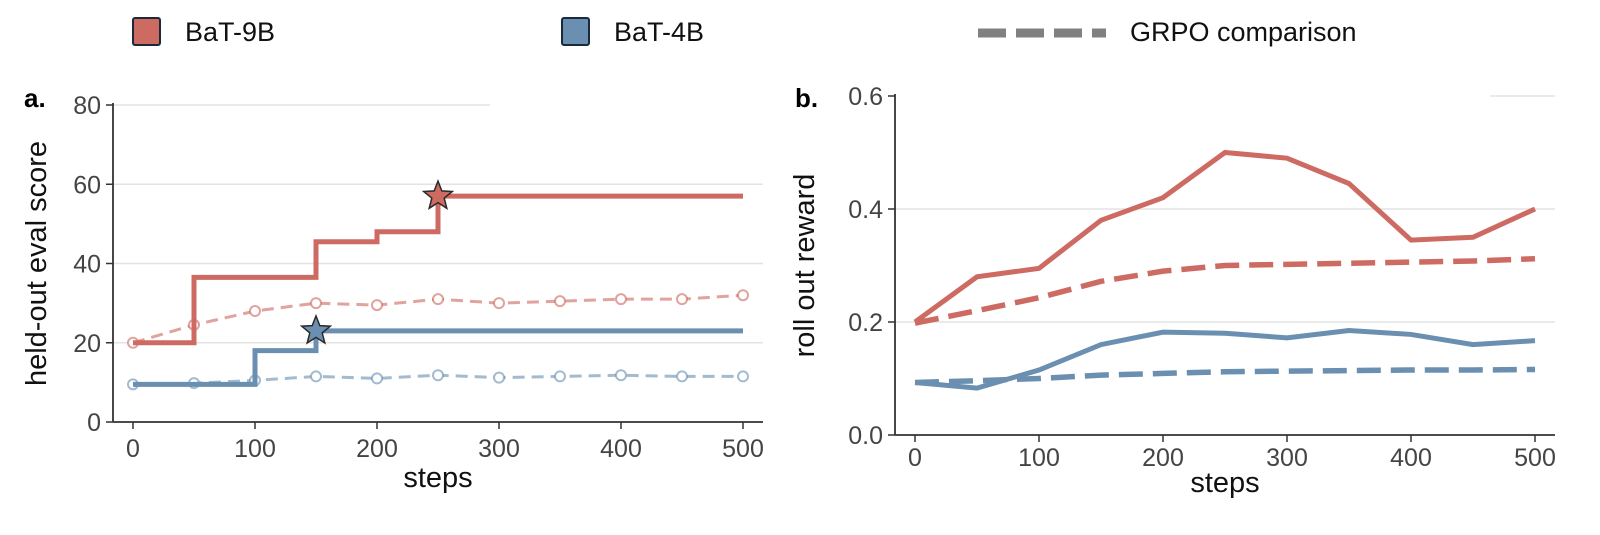  I want to click on y-tick-label-2: 40, so click(87, 265).